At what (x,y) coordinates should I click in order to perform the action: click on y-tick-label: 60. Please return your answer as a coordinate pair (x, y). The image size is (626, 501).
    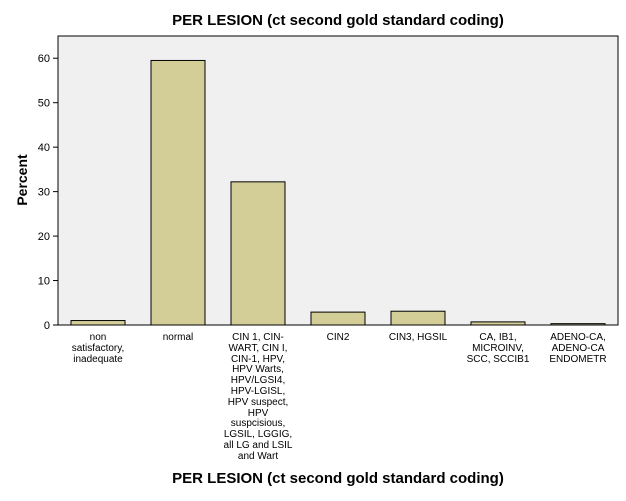
    Looking at the image, I should click on (44, 59).